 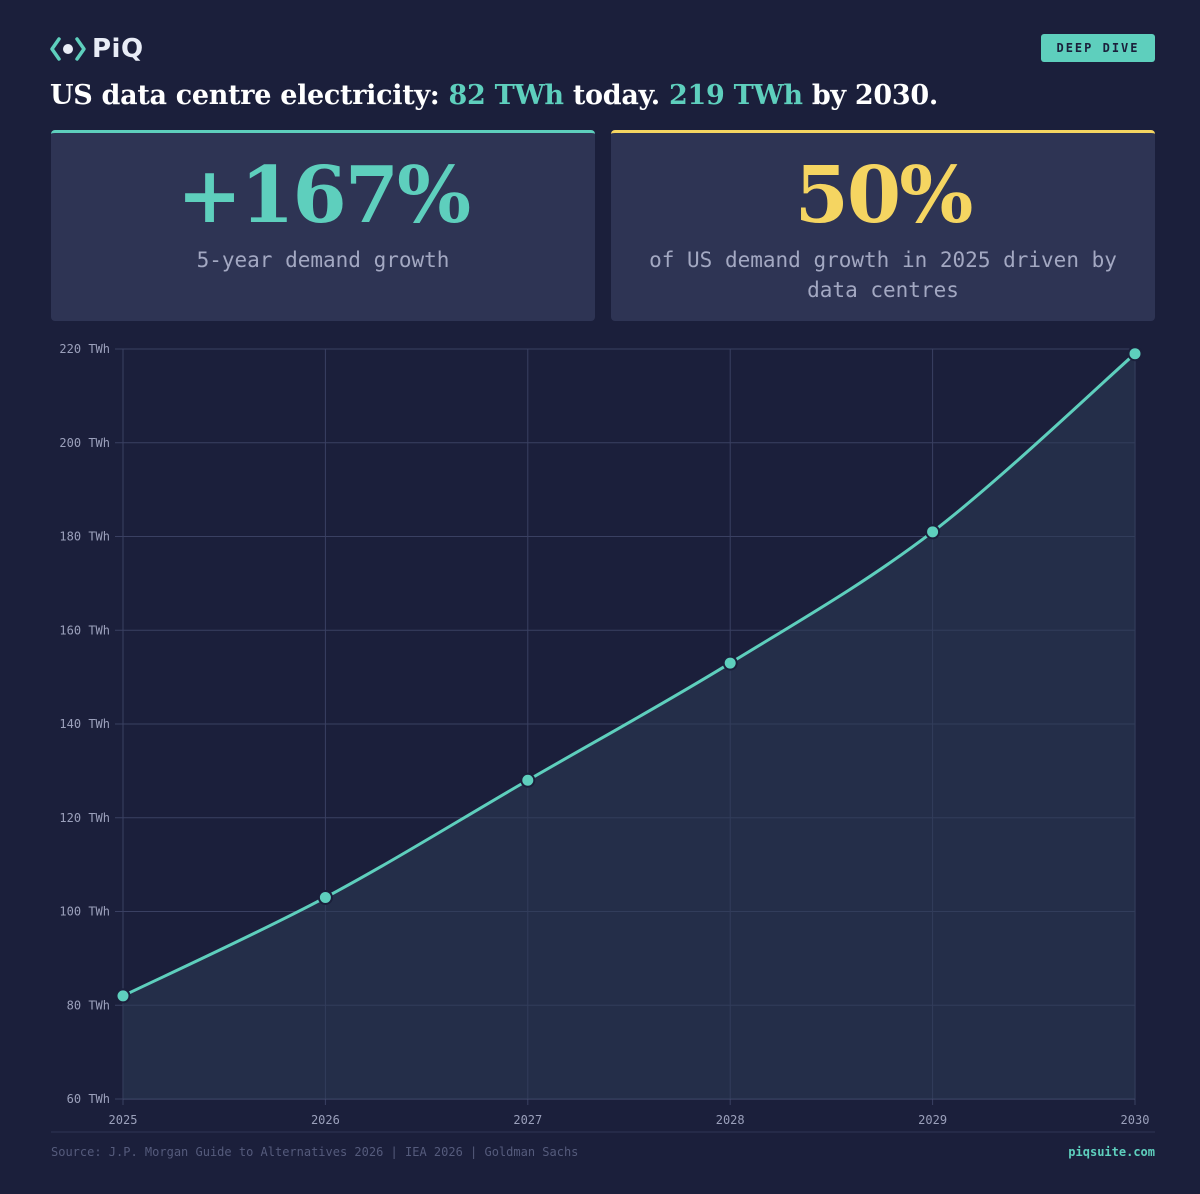 I want to click on x-tick-label: 2025, so click(x=123, y=1120).